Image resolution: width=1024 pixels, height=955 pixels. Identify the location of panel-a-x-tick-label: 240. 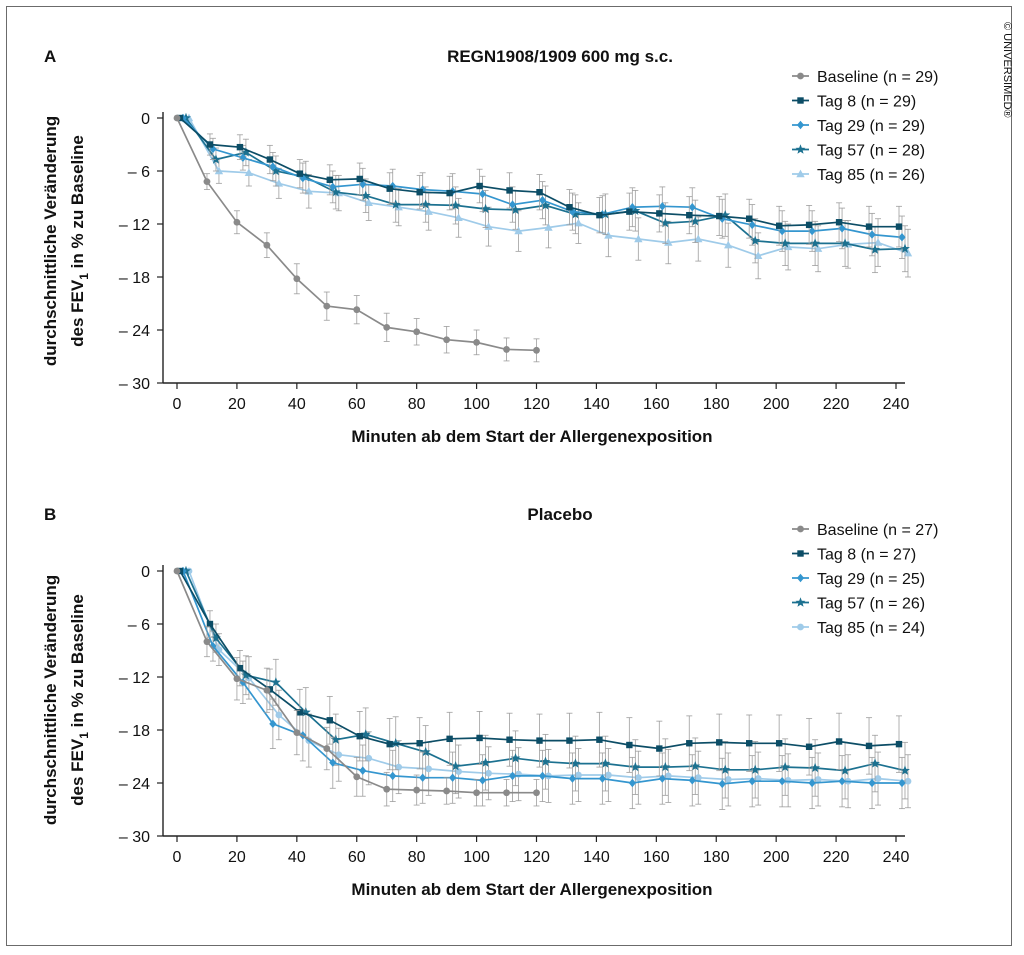
(896, 404).